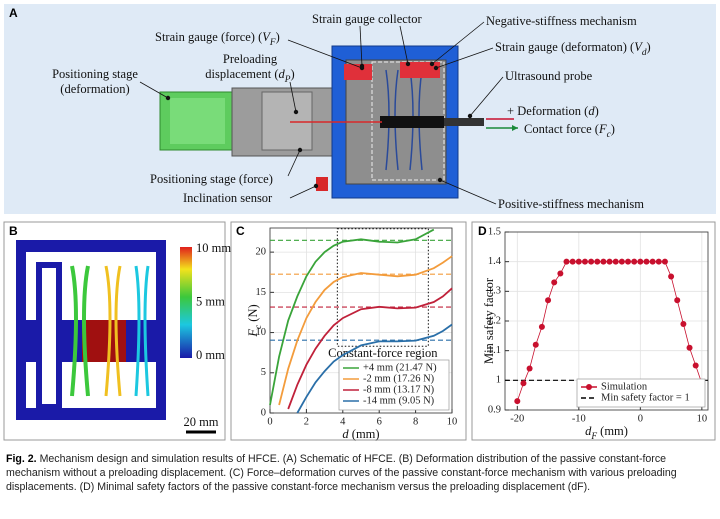  I want to click on diagram-label: Contact force (Fc), so click(569, 131).